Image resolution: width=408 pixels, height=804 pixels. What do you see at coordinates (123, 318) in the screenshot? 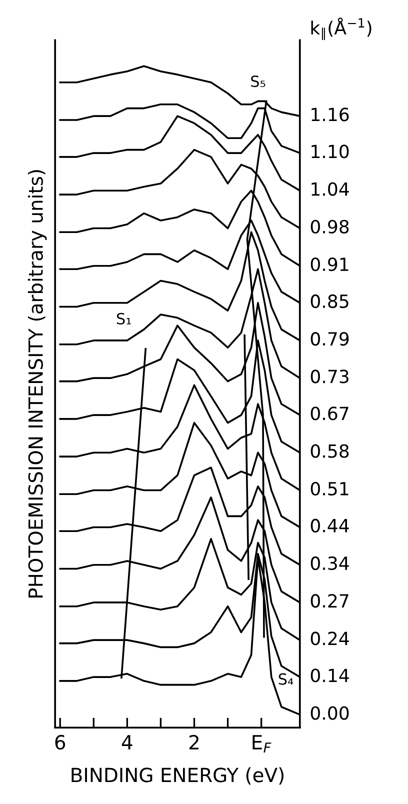
I see `annotation: S₁` at bounding box center [123, 318].